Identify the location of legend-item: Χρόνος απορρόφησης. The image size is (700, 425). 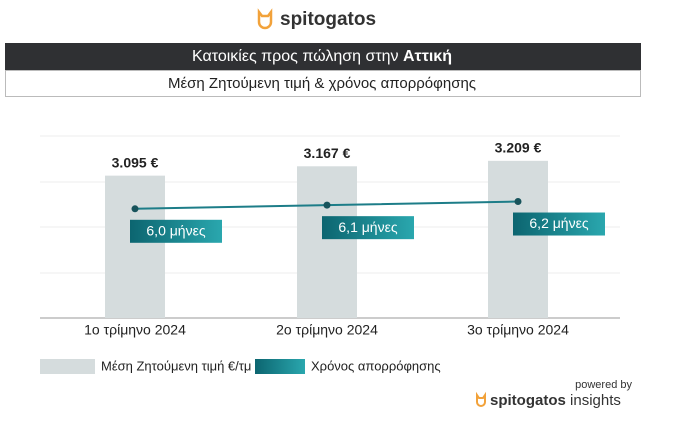
(348, 366).